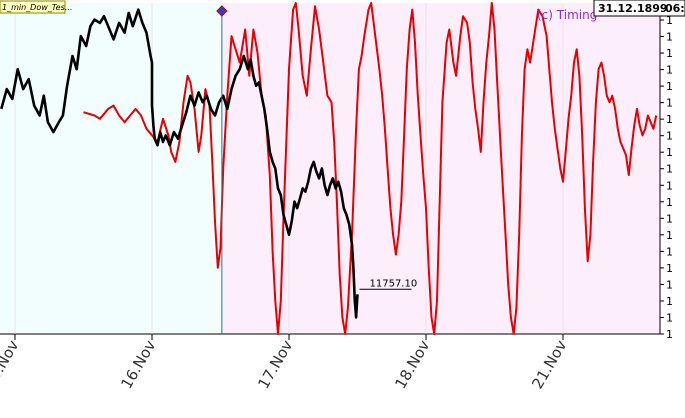  Describe the element at coordinates (549, 364) in the screenshot. I see `x-tick-label: 21.Nov` at that location.